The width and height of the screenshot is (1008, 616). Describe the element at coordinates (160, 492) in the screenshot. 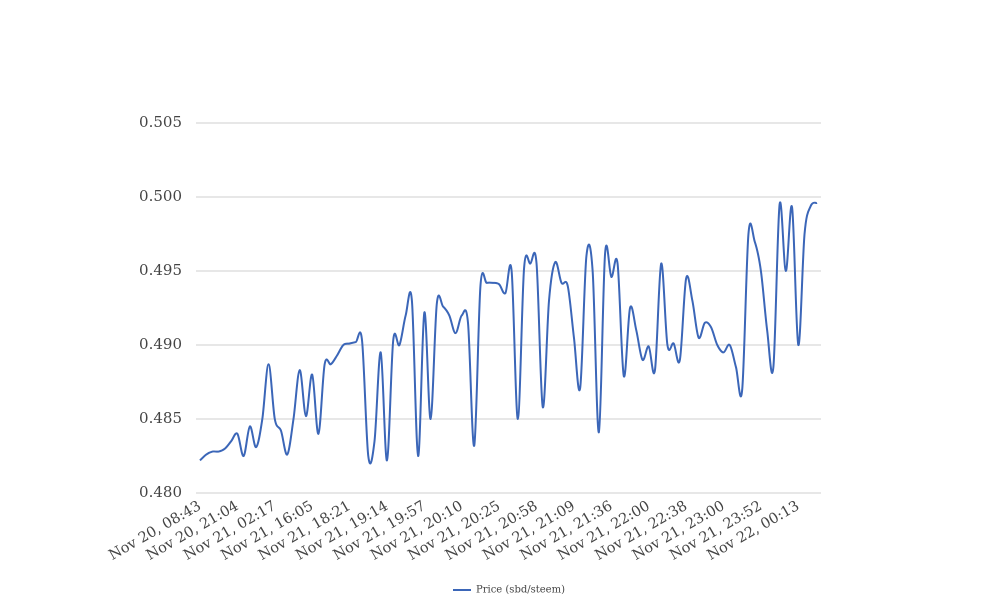

I see `y-tick-label: 0.480` at that location.